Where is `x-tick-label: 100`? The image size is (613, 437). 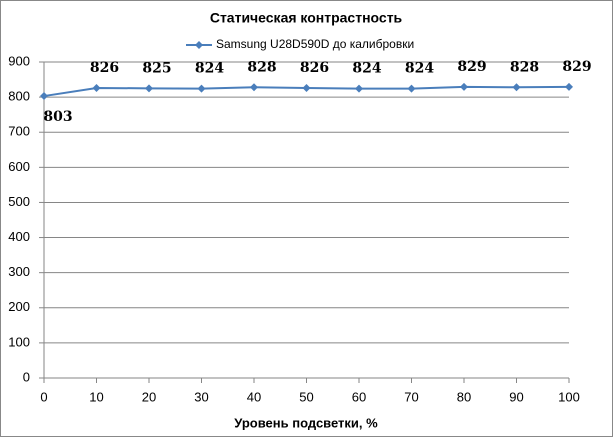 x-tick-label: 100 is located at coordinates (569, 396).